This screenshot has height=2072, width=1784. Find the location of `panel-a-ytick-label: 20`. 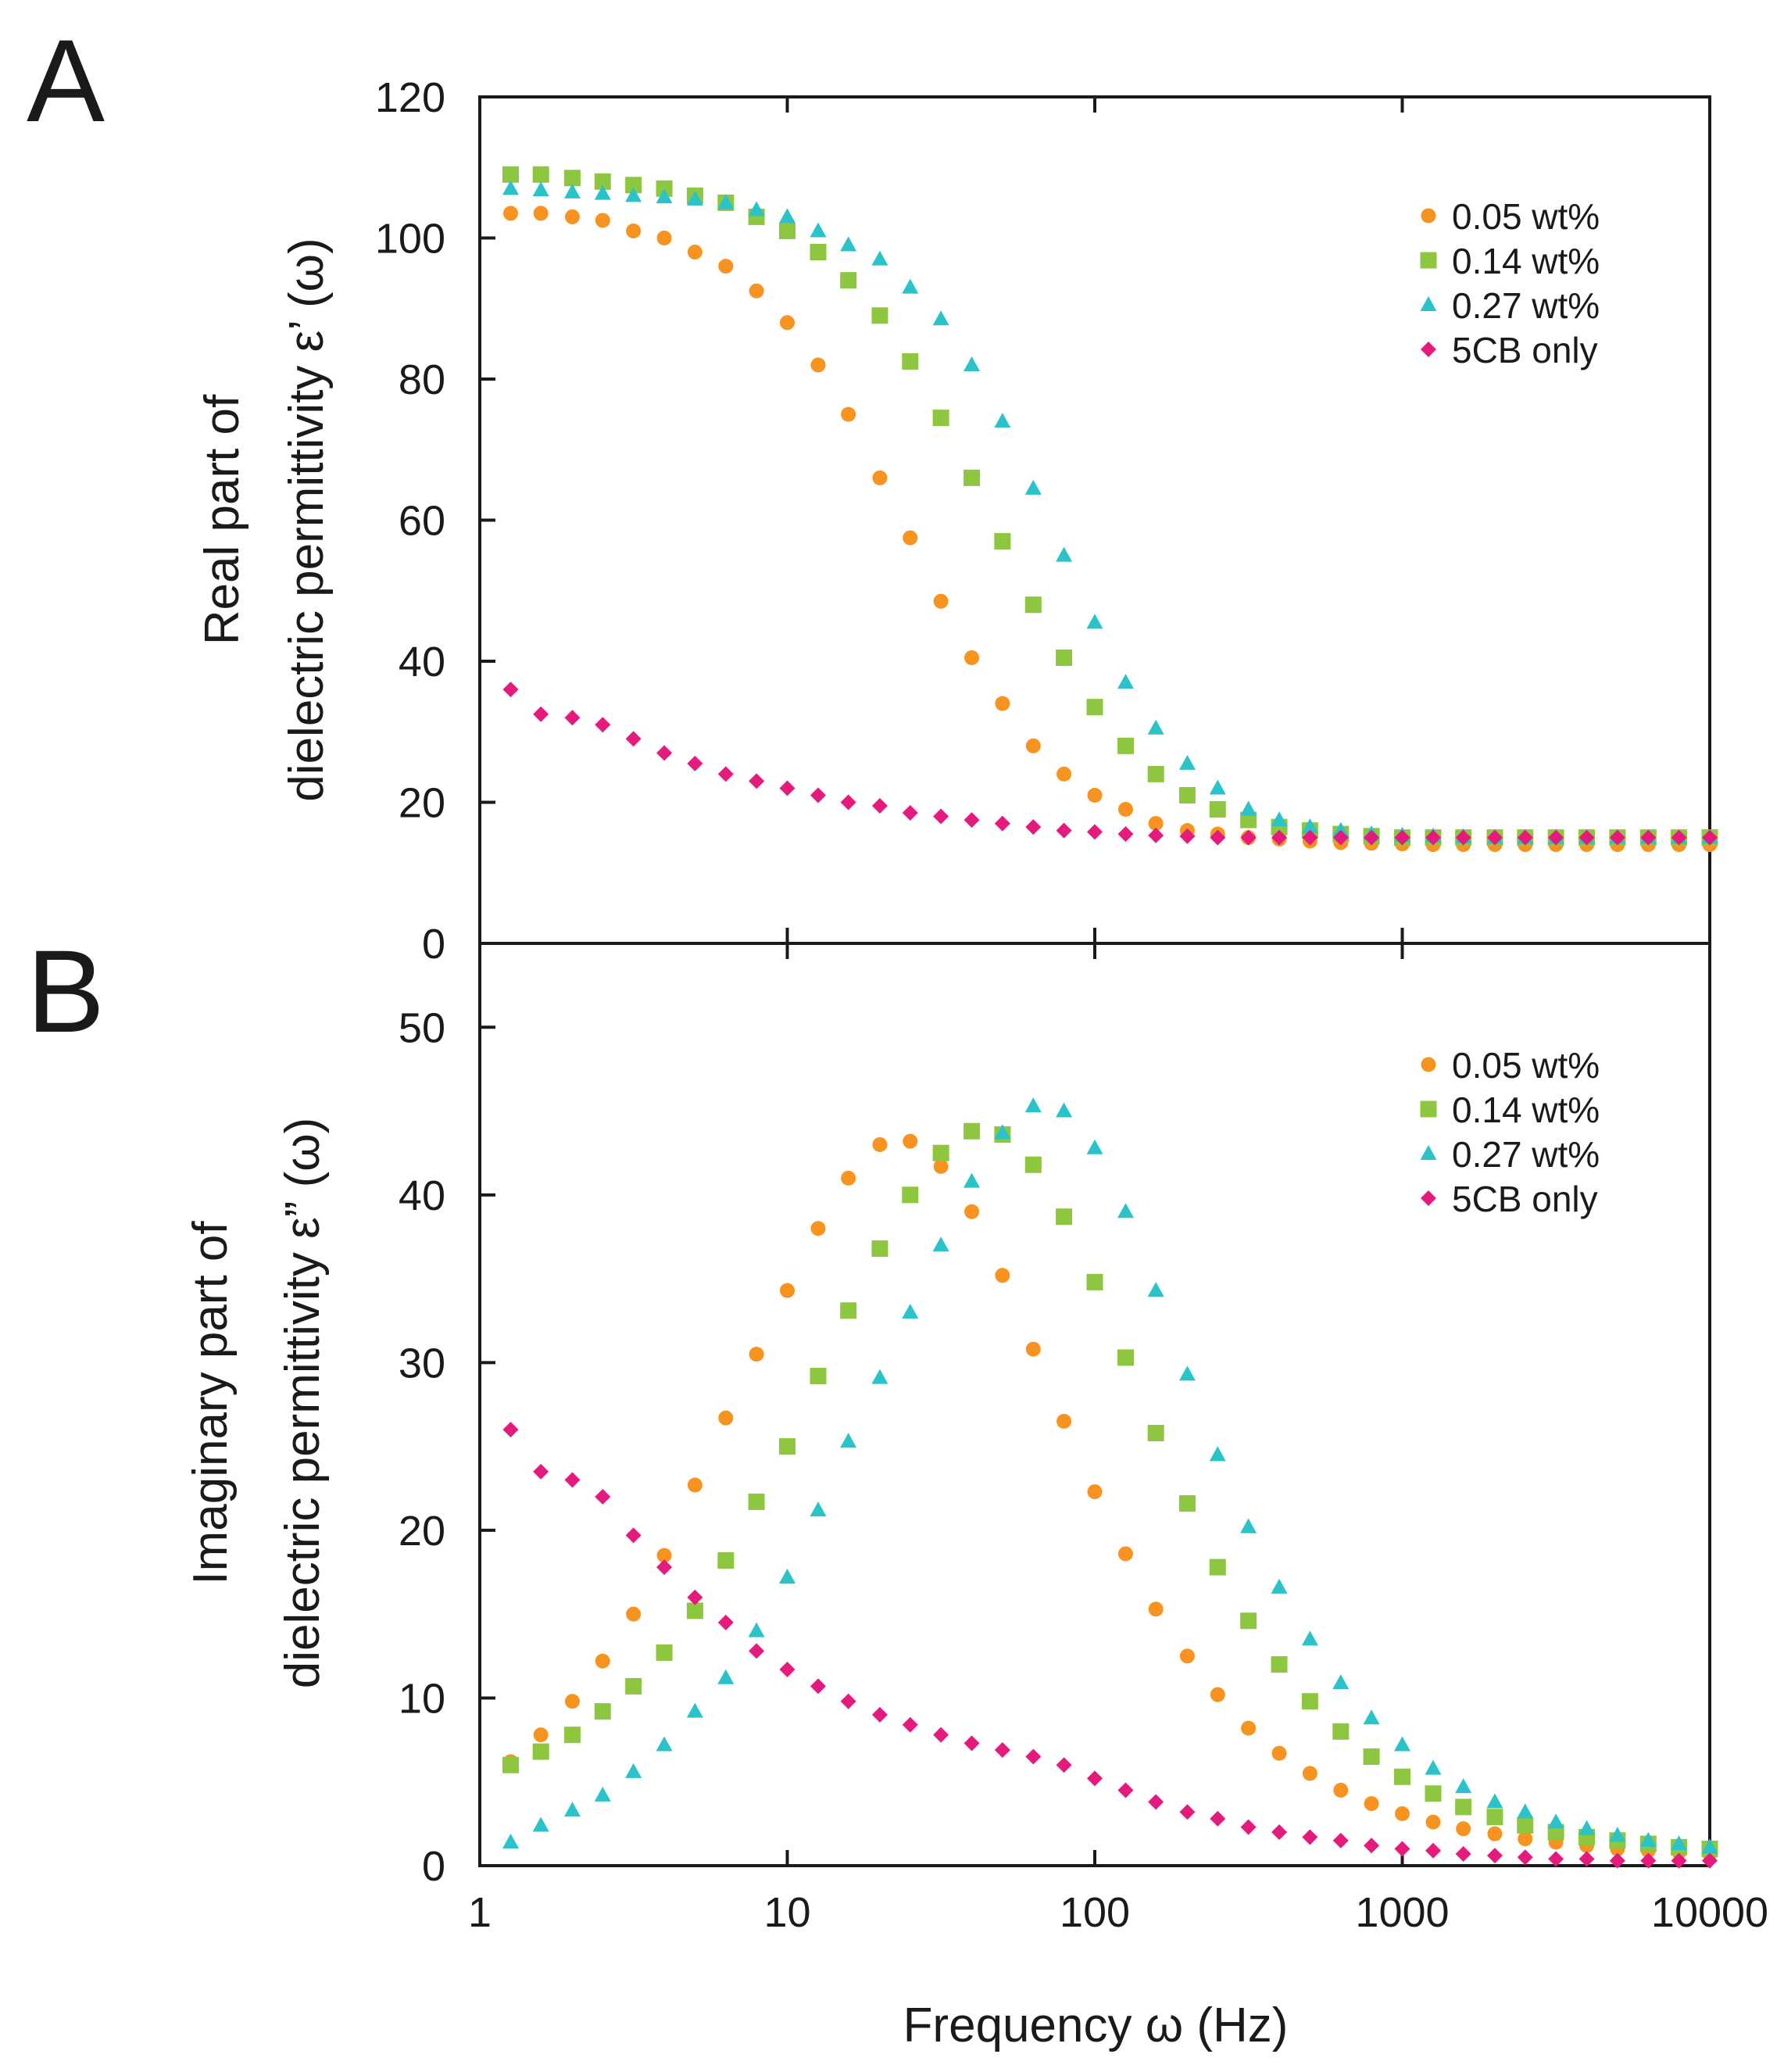

panel-a-ytick-label: 20 is located at coordinates (422, 803).